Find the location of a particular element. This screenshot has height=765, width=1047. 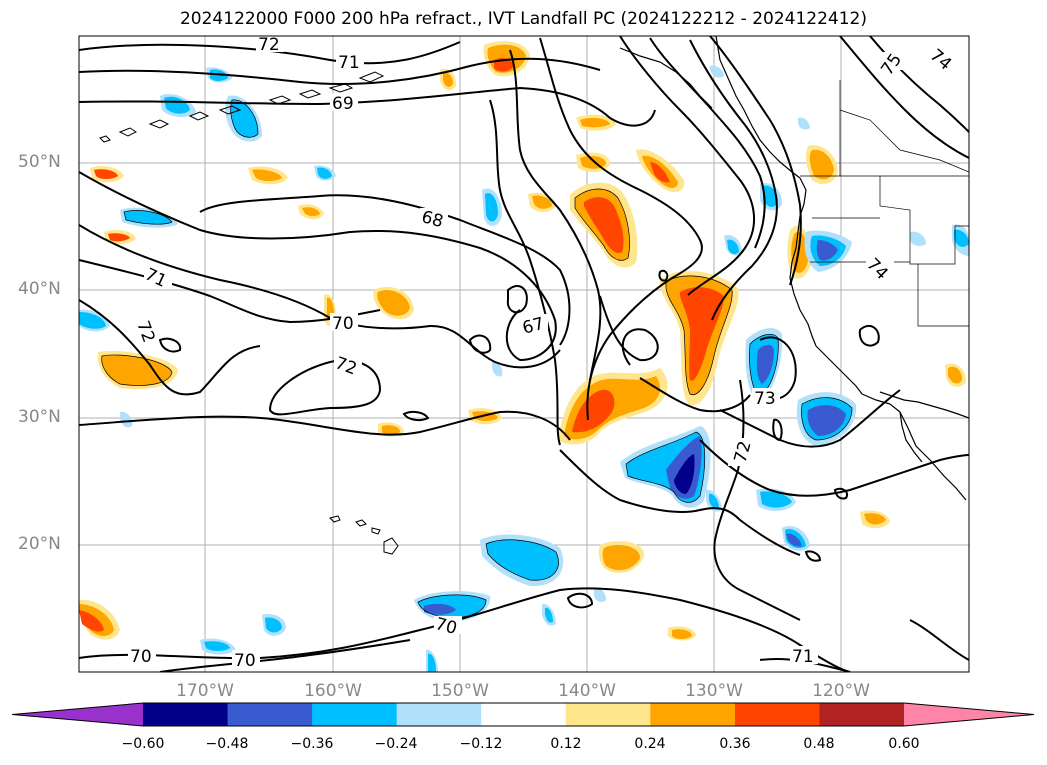

colorbar-tick: −0.36 is located at coordinates (312, 744).